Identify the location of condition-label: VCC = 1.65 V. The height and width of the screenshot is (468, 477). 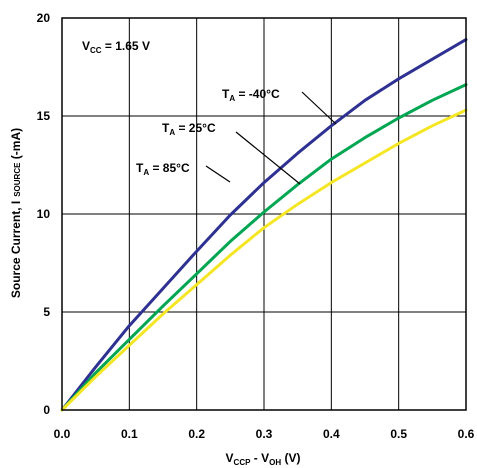
(116, 47).